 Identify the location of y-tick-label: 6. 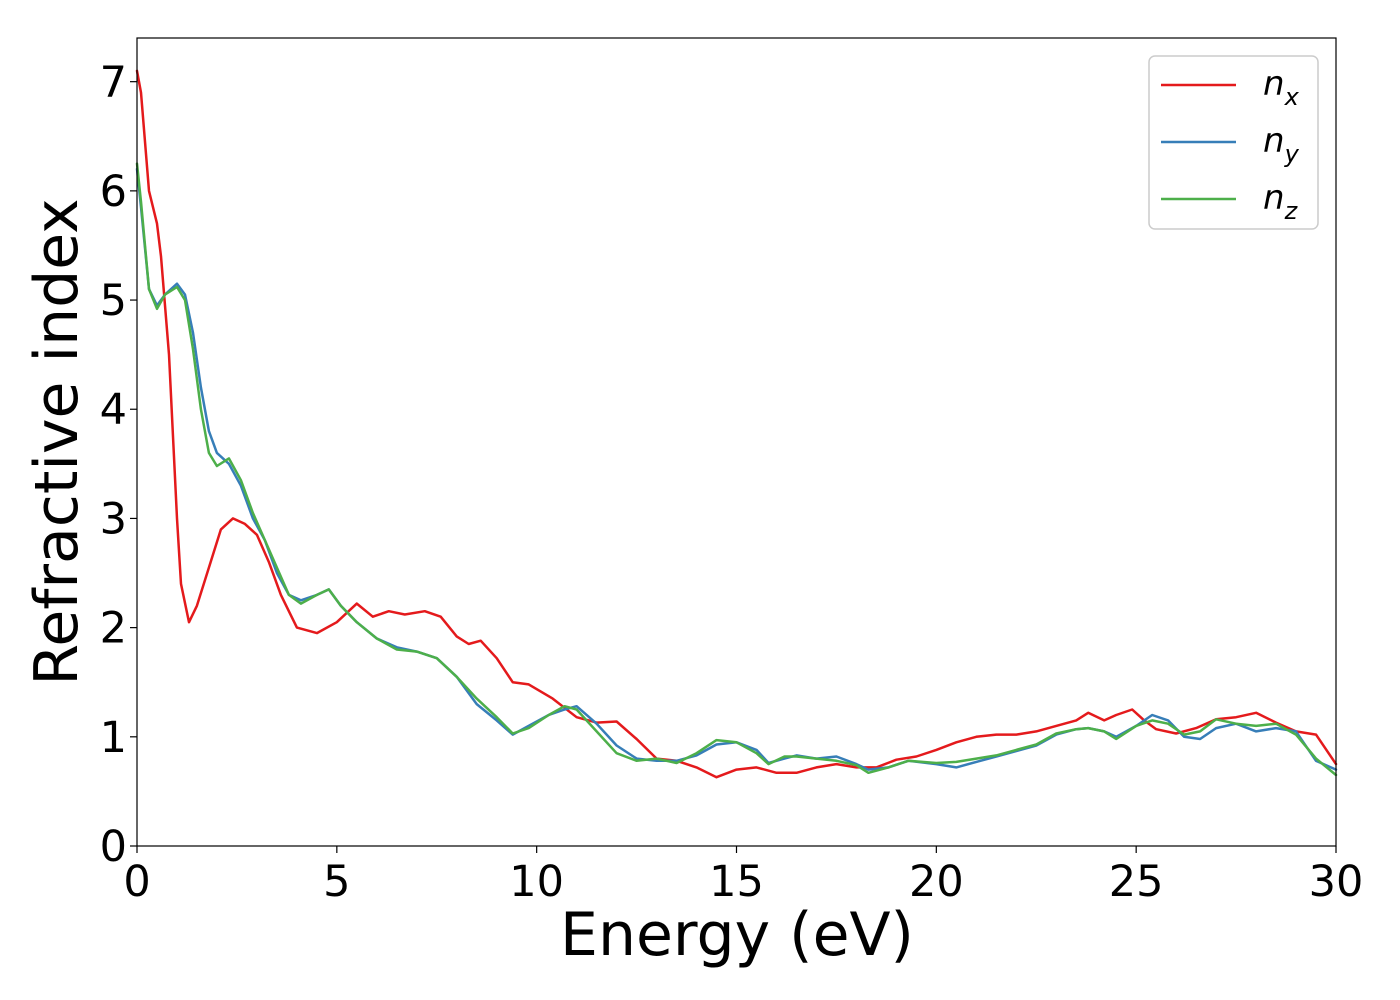
(113, 192).